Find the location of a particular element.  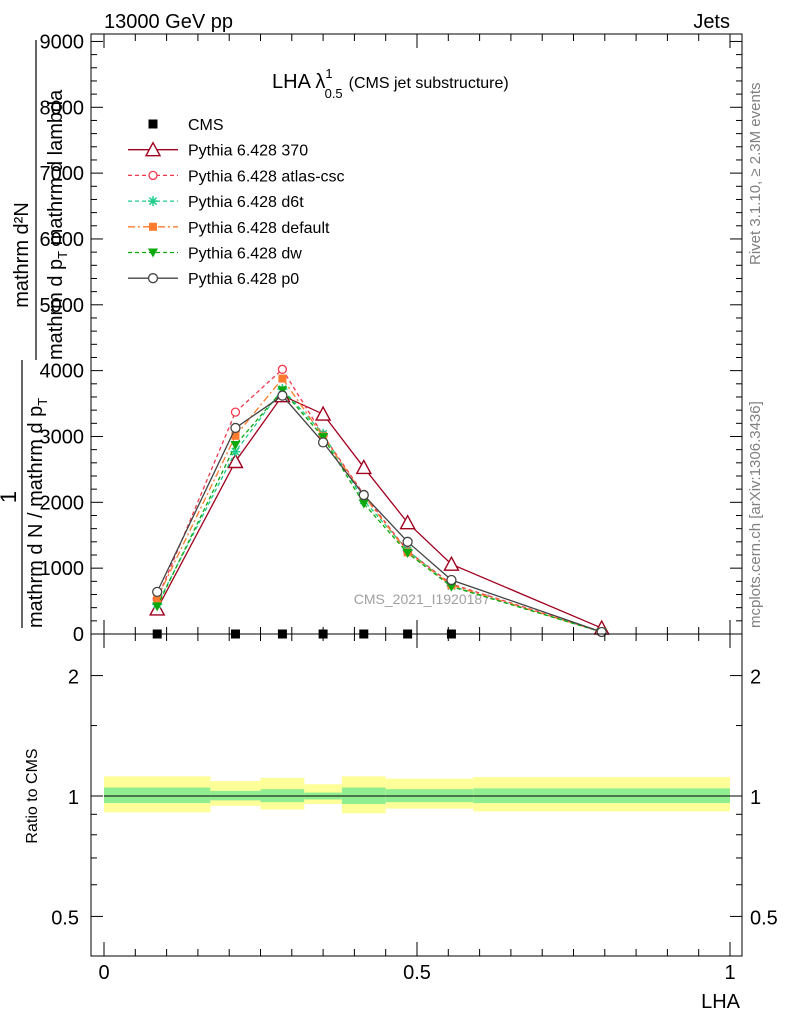

ylabel-prefix-one: 1 is located at coordinates (10, 497).